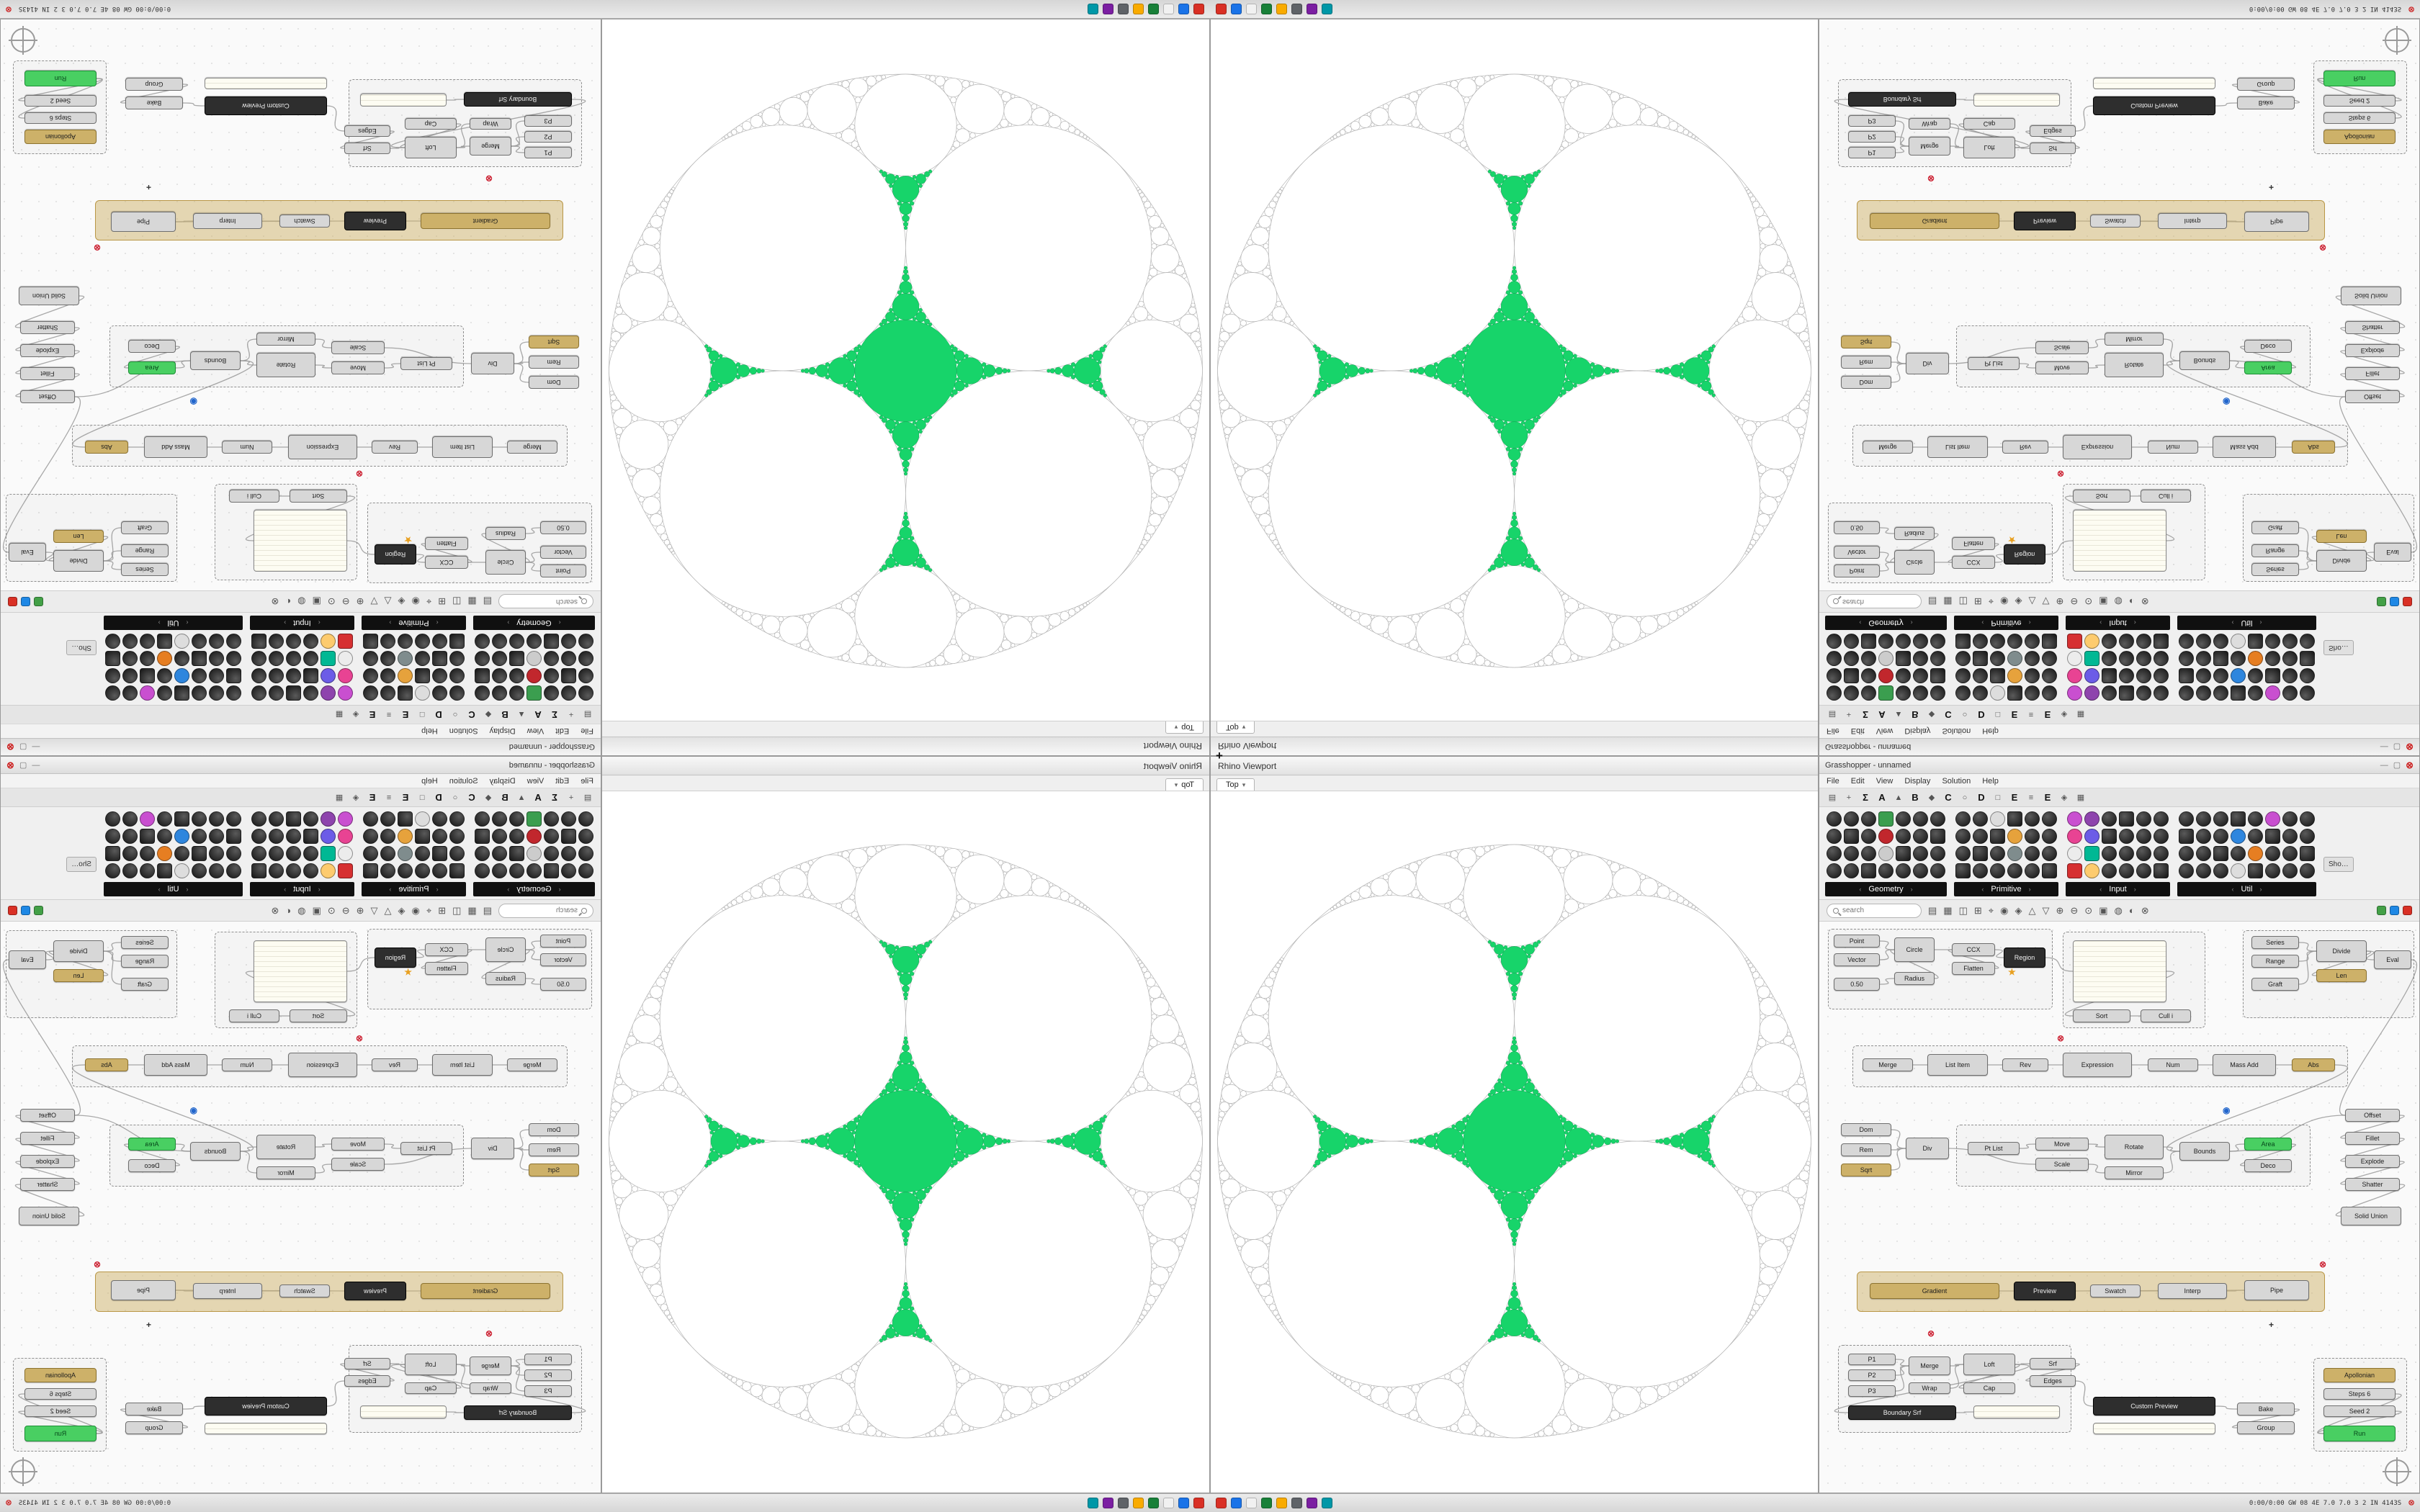 This screenshot has width=2420, height=1512. What do you see at coordinates (360, 910) in the screenshot?
I see `toolbar-icon: ⊕` at bounding box center [360, 910].